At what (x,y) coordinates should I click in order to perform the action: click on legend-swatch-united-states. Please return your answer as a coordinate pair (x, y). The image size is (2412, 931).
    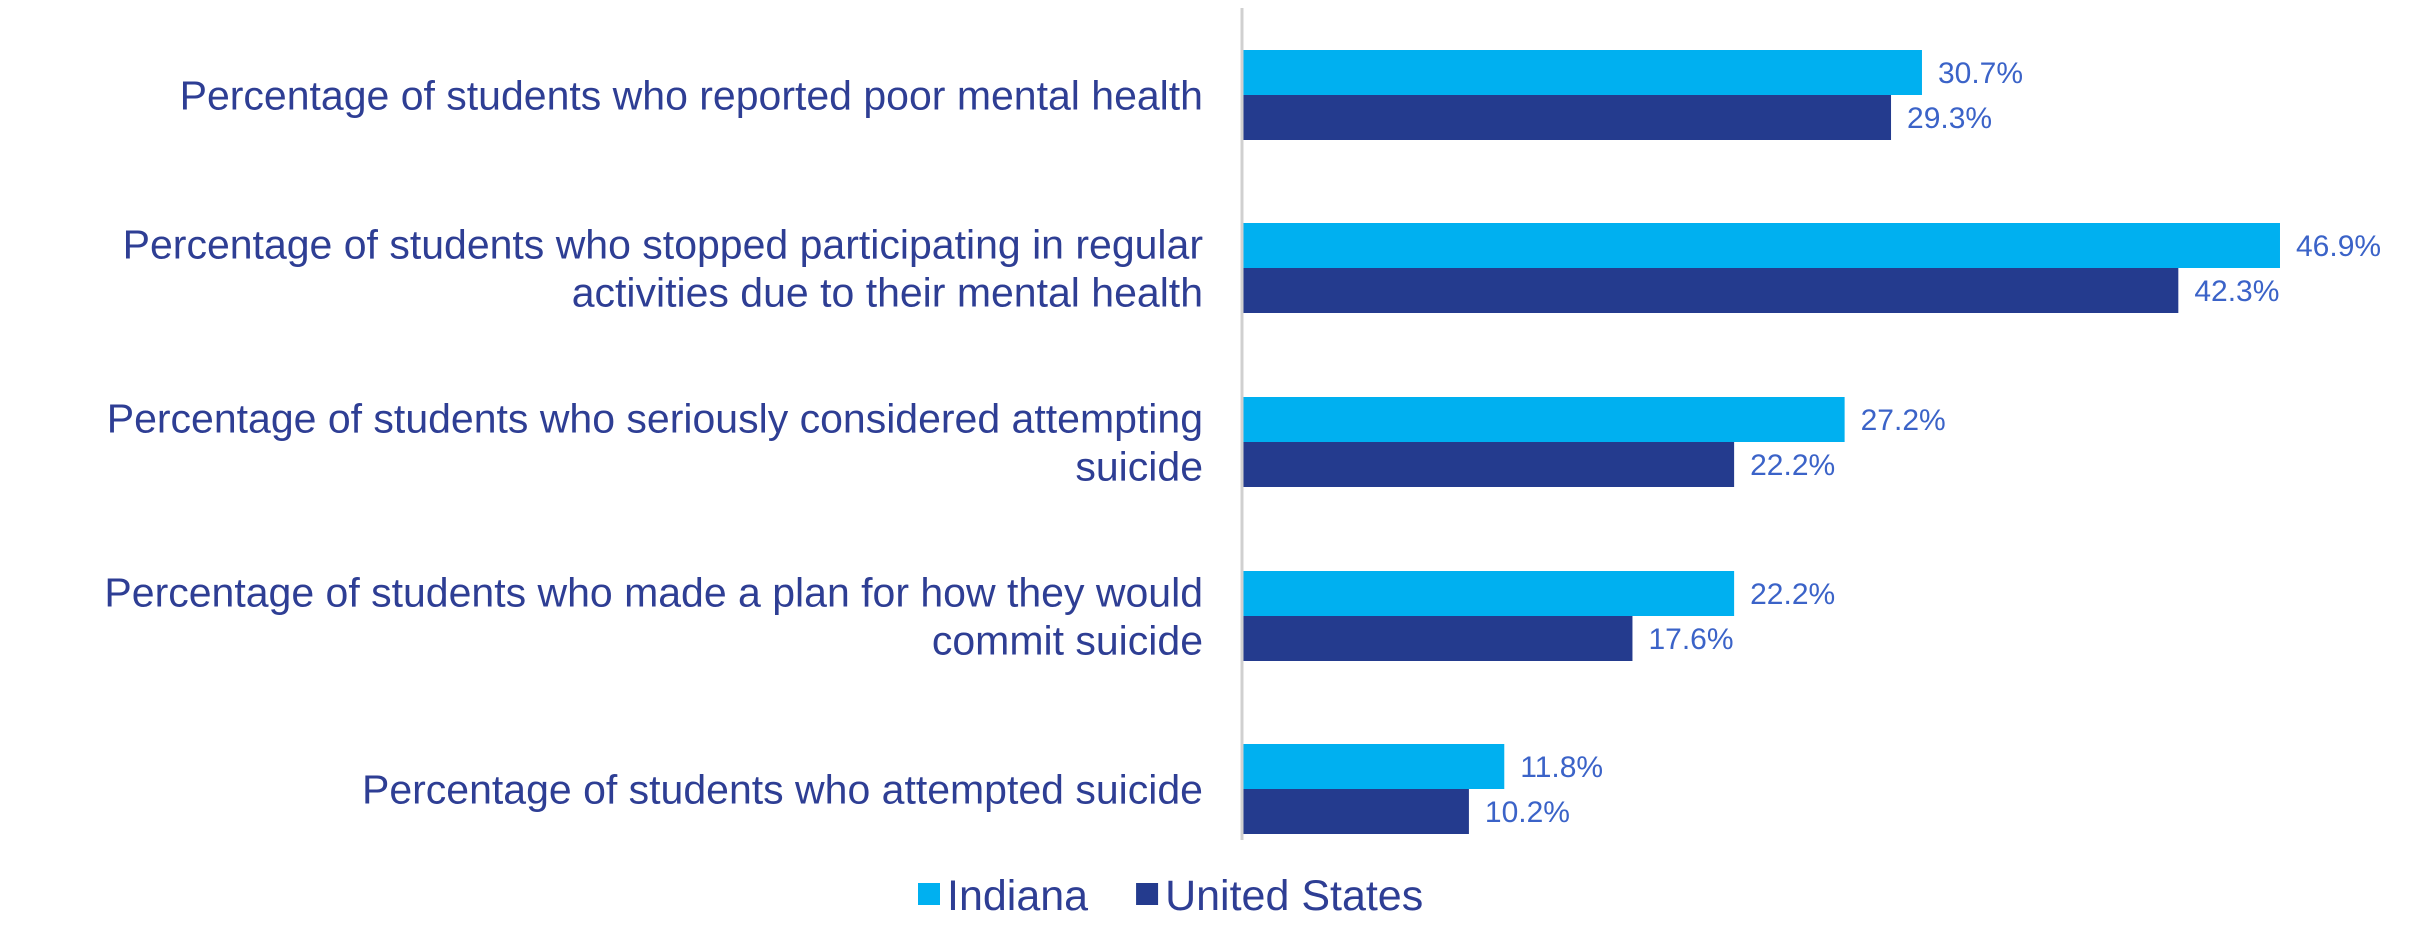
    Looking at the image, I should click on (1147, 894).